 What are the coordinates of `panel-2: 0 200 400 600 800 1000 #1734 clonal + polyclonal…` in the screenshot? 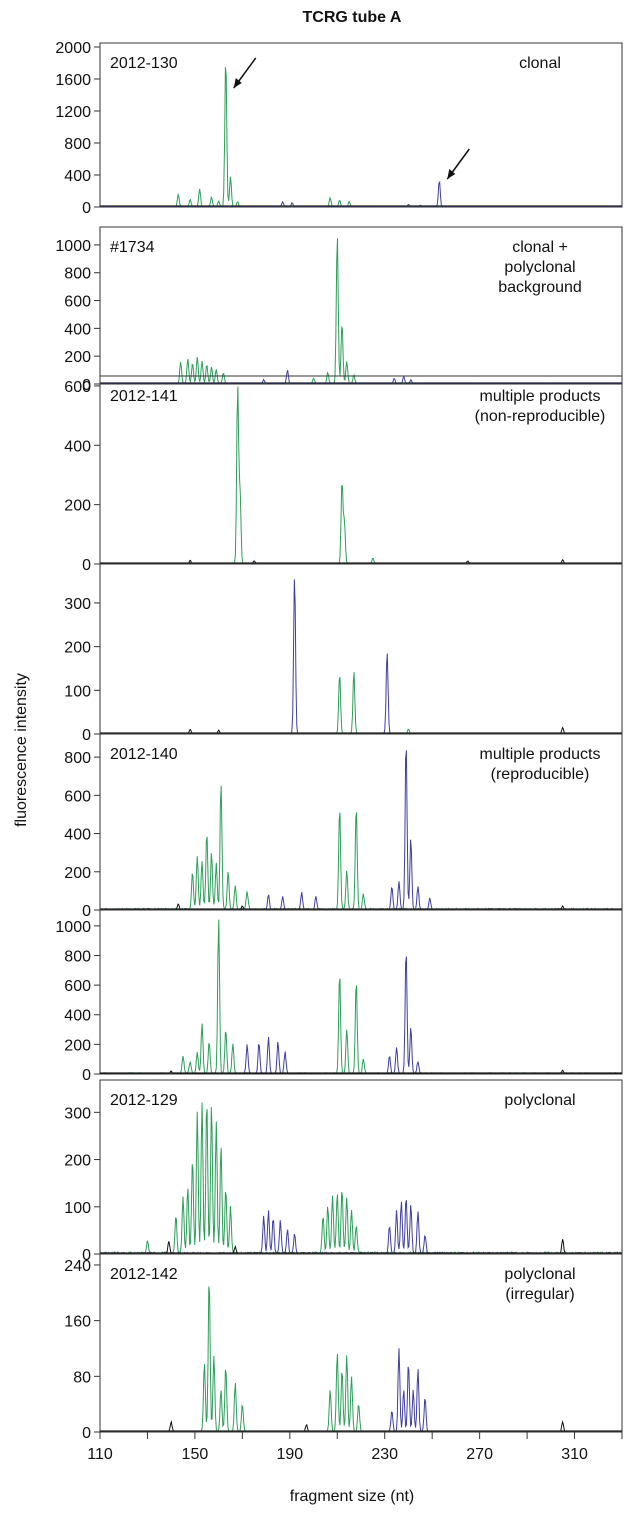 It's located at (339, 310).